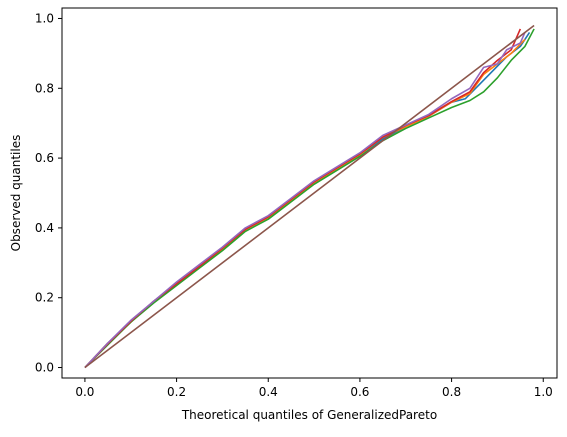  What do you see at coordinates (84, 392) in the screenshot?
I see `x-tick-label: 0.0` at bounding box center [84, 392].